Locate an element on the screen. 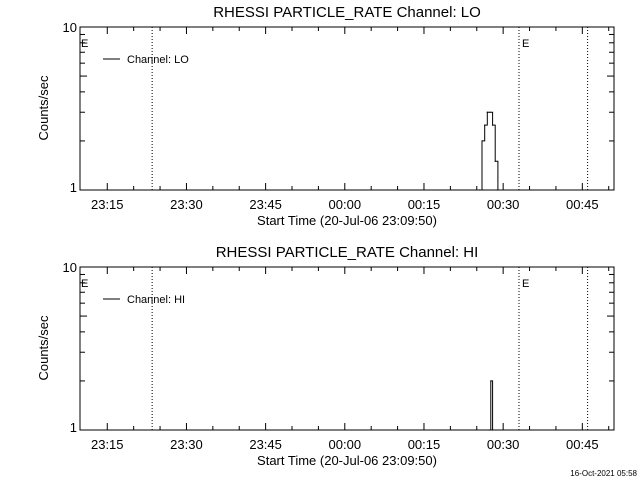  panel-hi-x-tick-label: 23:30 is located at coordinates (186, 444).